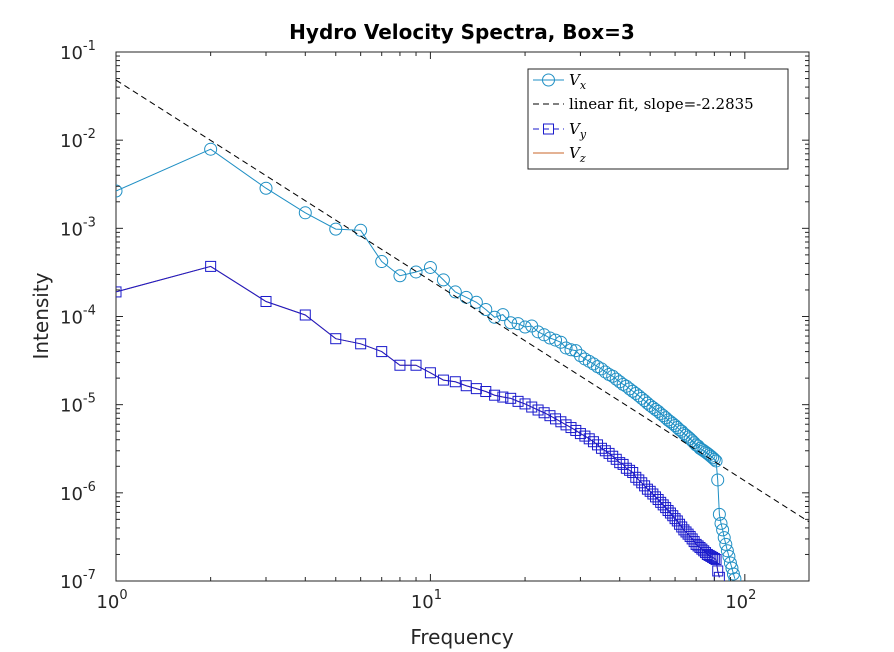 The image size is (894, 652). I want to click on y-tick-label: 10⁻², so click(78, 139).